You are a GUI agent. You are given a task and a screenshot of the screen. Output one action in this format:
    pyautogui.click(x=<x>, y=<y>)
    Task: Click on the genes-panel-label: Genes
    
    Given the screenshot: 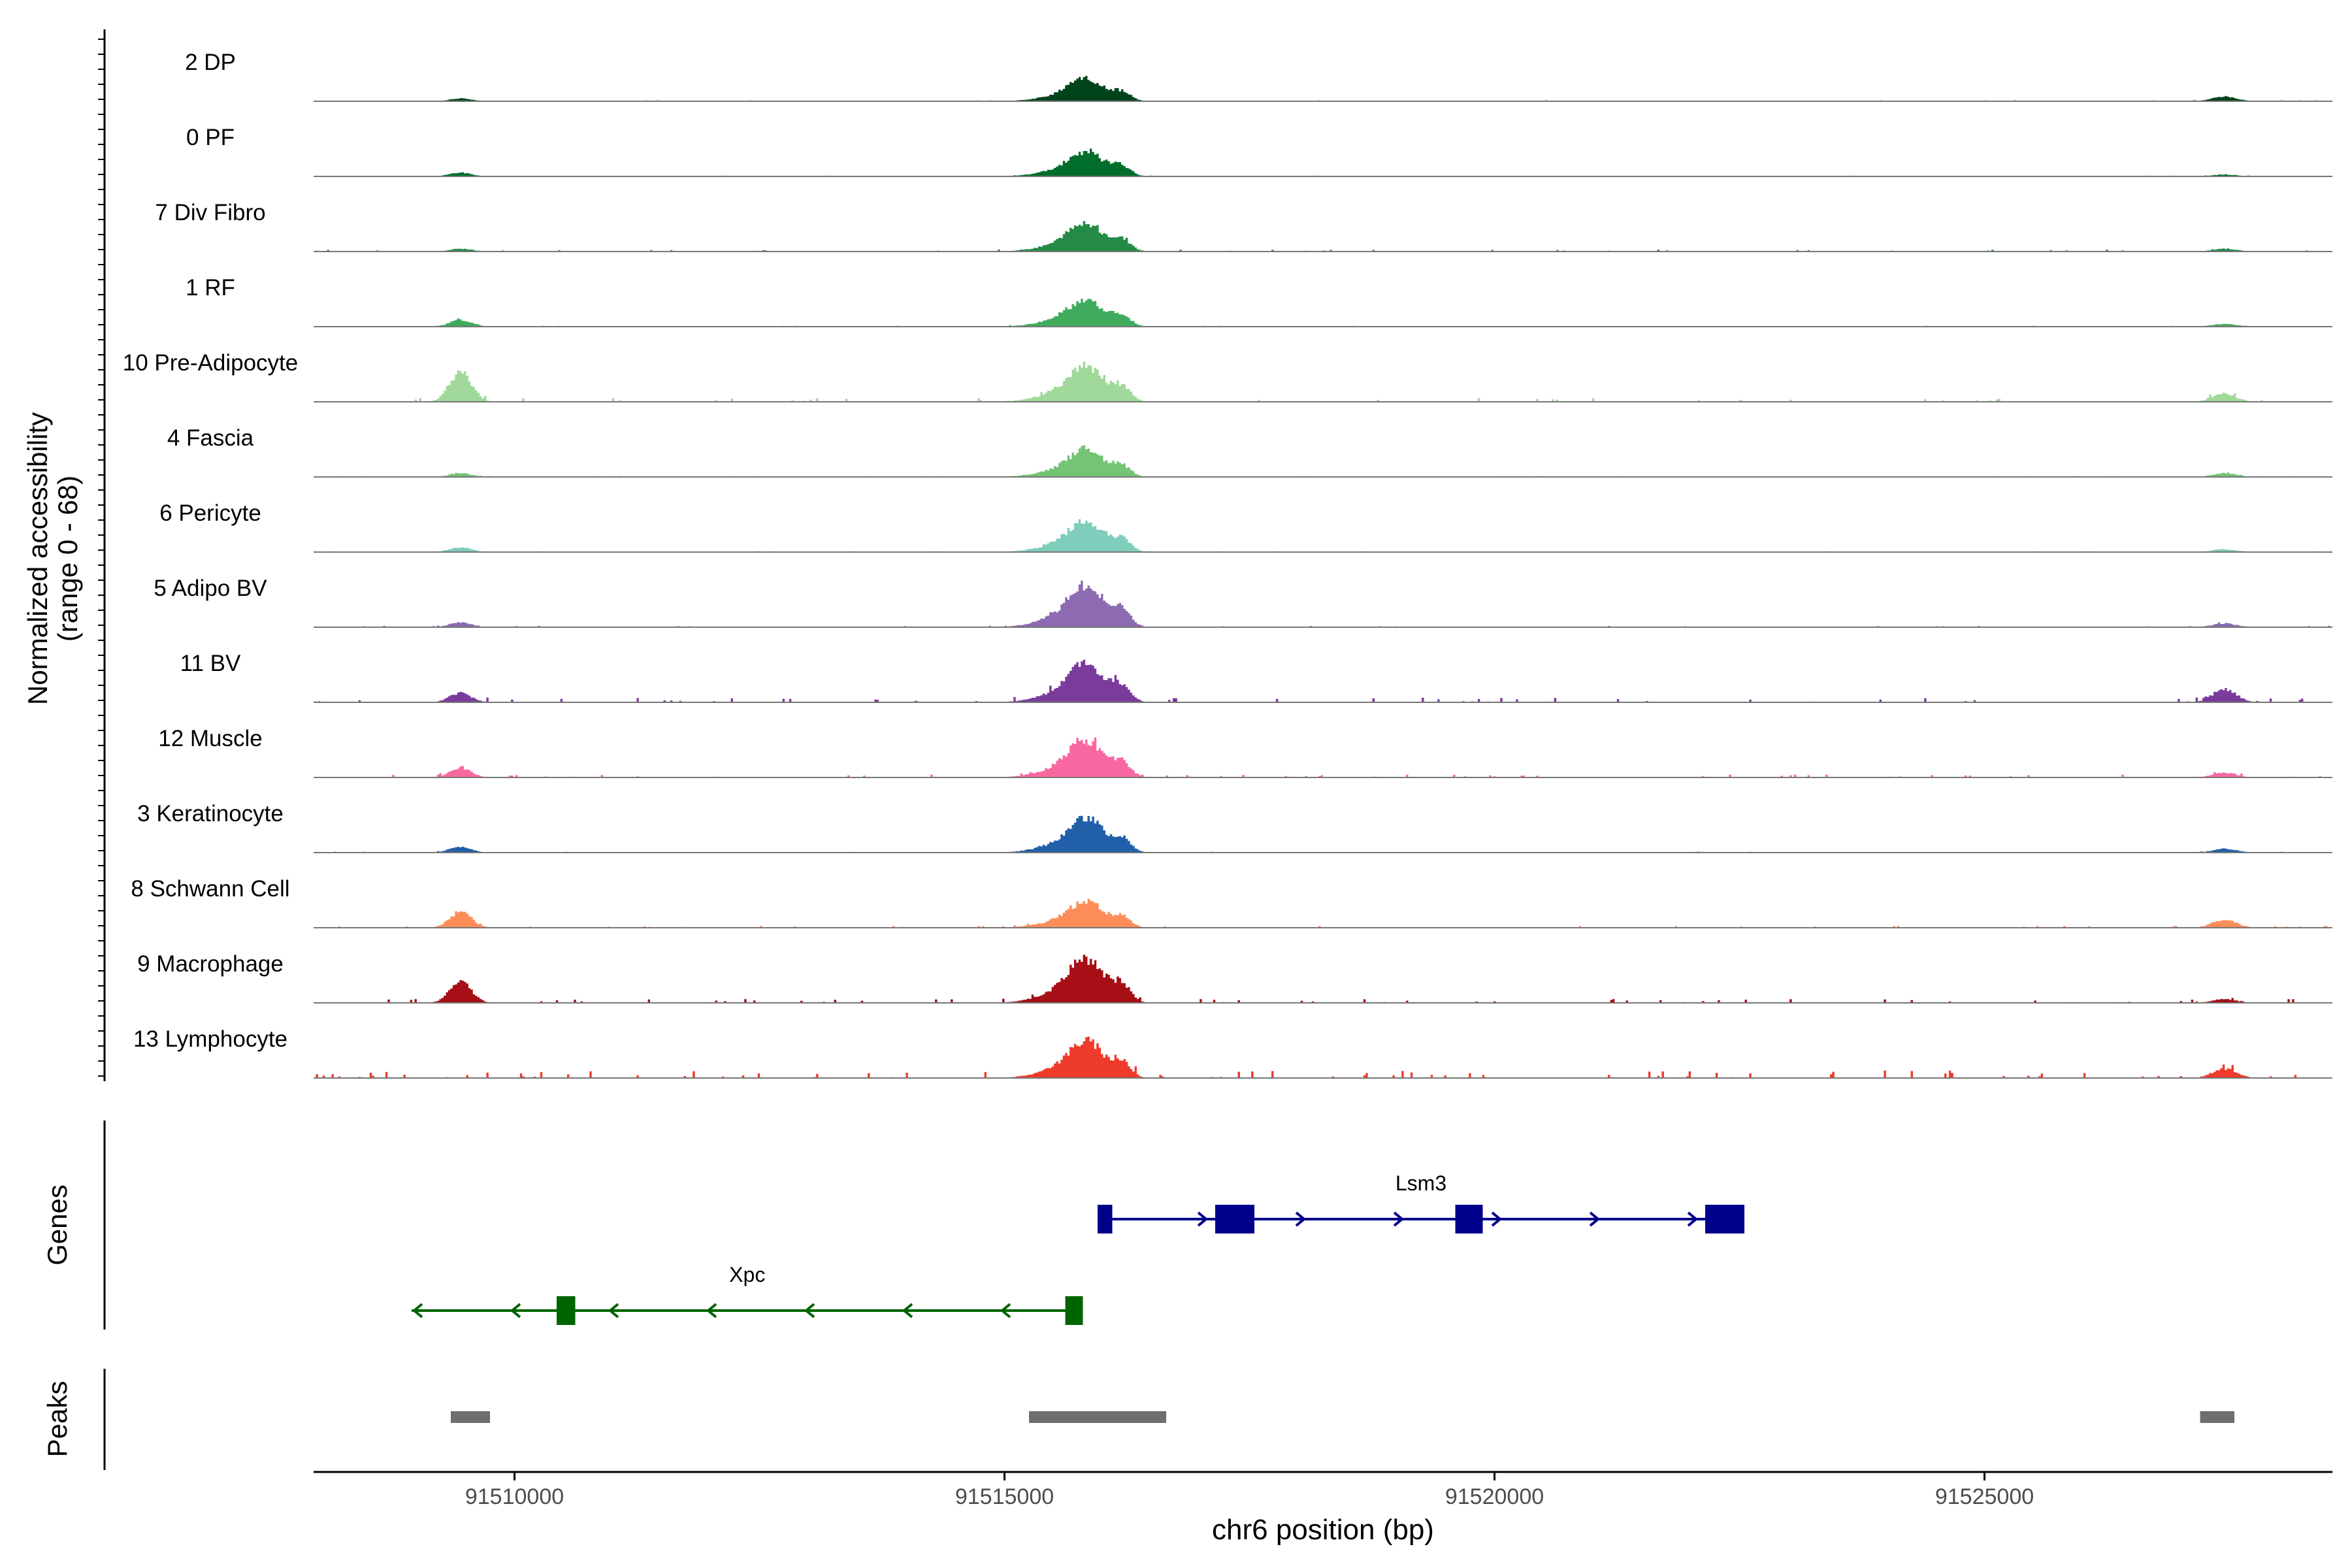 What is the action you would take?
    pyautogui.click(x=57, y=1225)
    